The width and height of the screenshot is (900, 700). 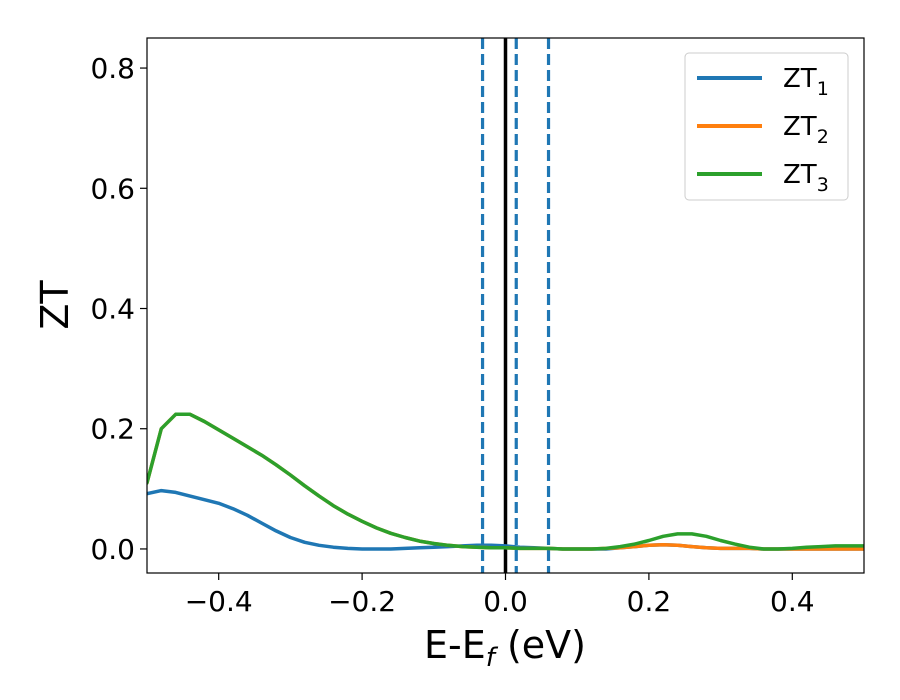 I want to click on legend-label-zt3: ZT3, so click(x=806, y=178).